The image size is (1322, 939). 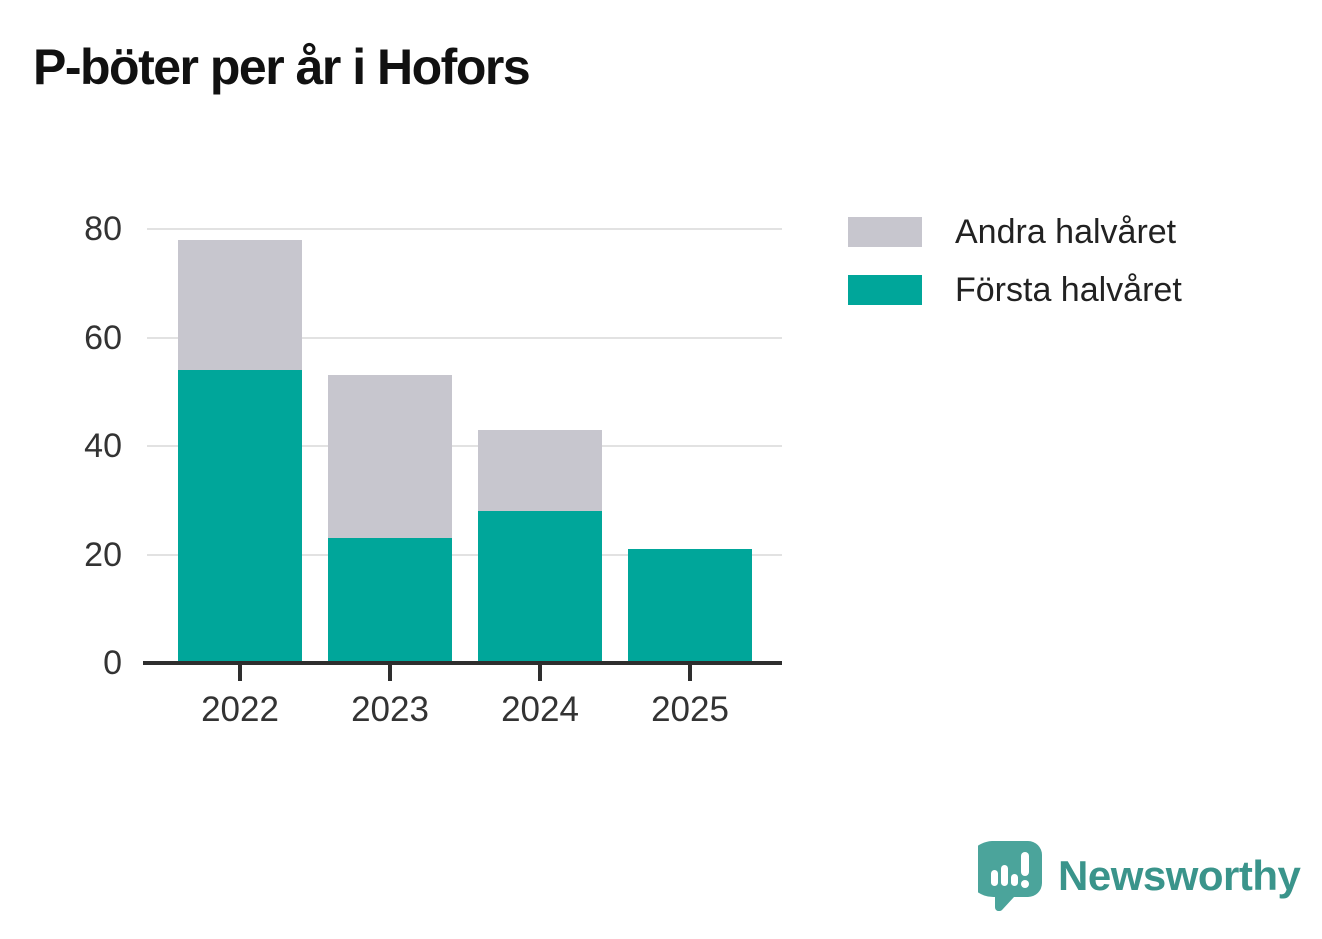 I want to click on logo-exclamation-dot, so click(x=1025, y=884).